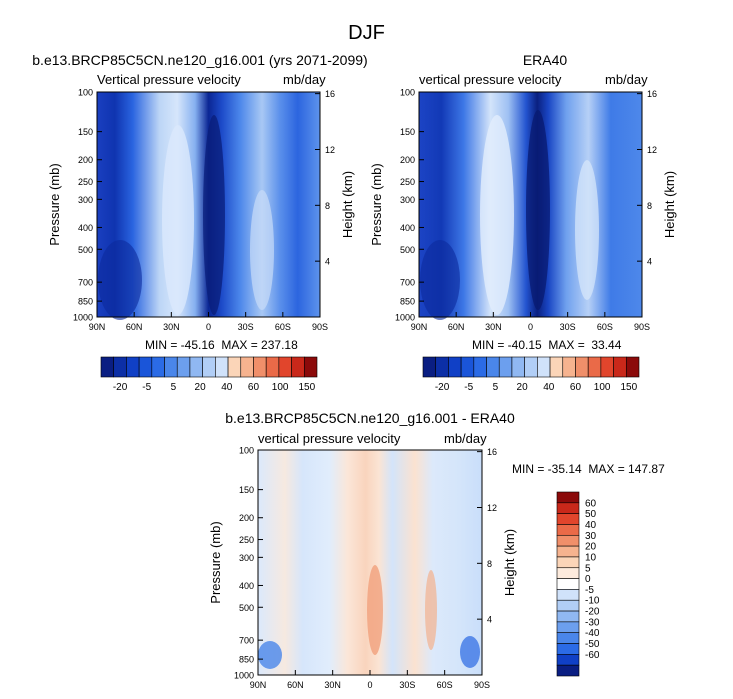 The width and height of the screenshot is (733, 699). I want to click on y-tick-label: 100, so click(246, 451).